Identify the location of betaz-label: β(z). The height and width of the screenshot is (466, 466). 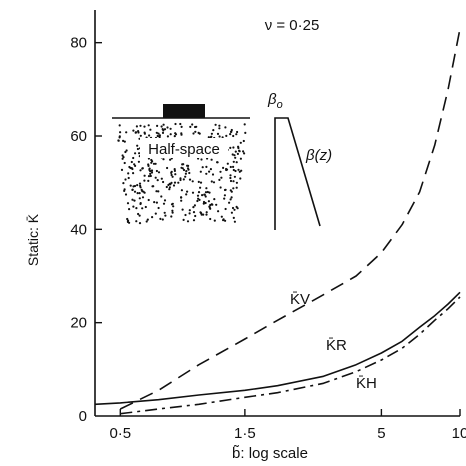
(318, 155).